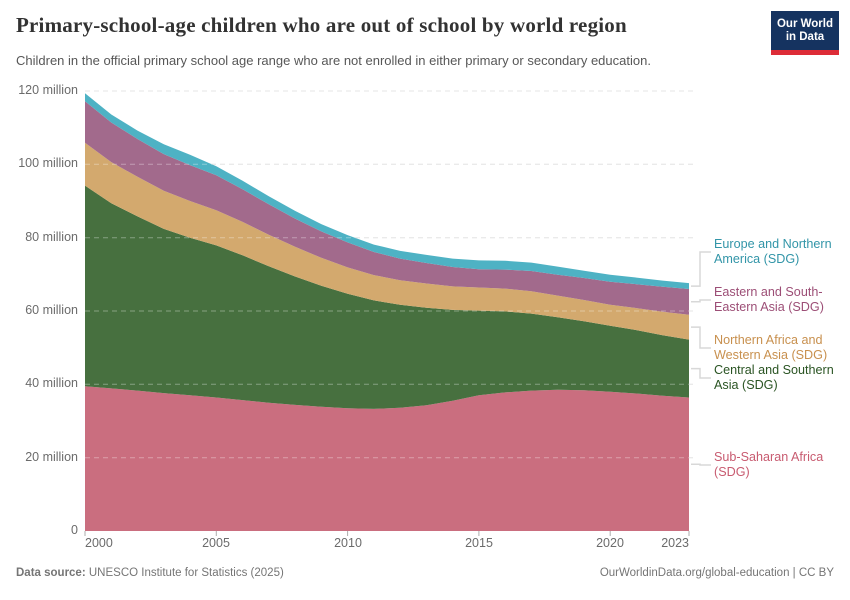 The height and width of the screenshot is (600, 850). I want to click on legend-item-europe-northern-america: Europe and Northern America (SDG), so click(773, 251).